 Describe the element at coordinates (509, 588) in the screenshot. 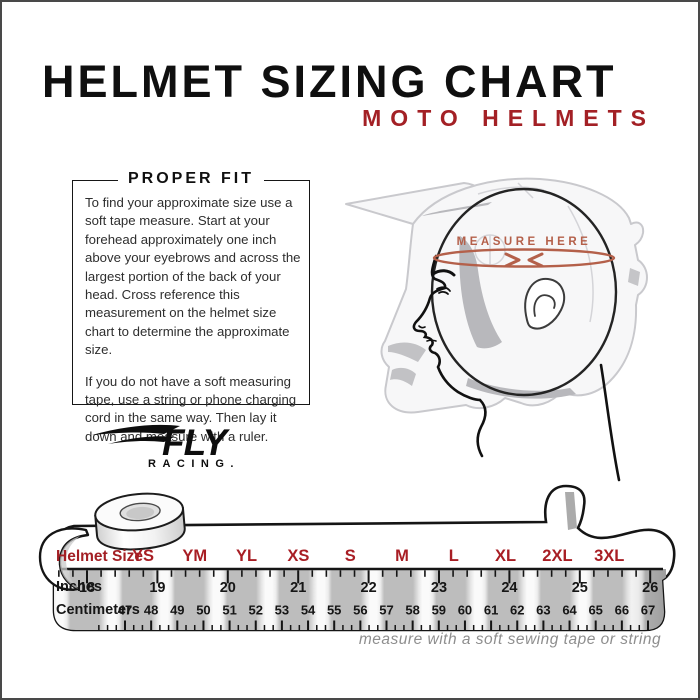

I see `inch-label: 24` at that location.